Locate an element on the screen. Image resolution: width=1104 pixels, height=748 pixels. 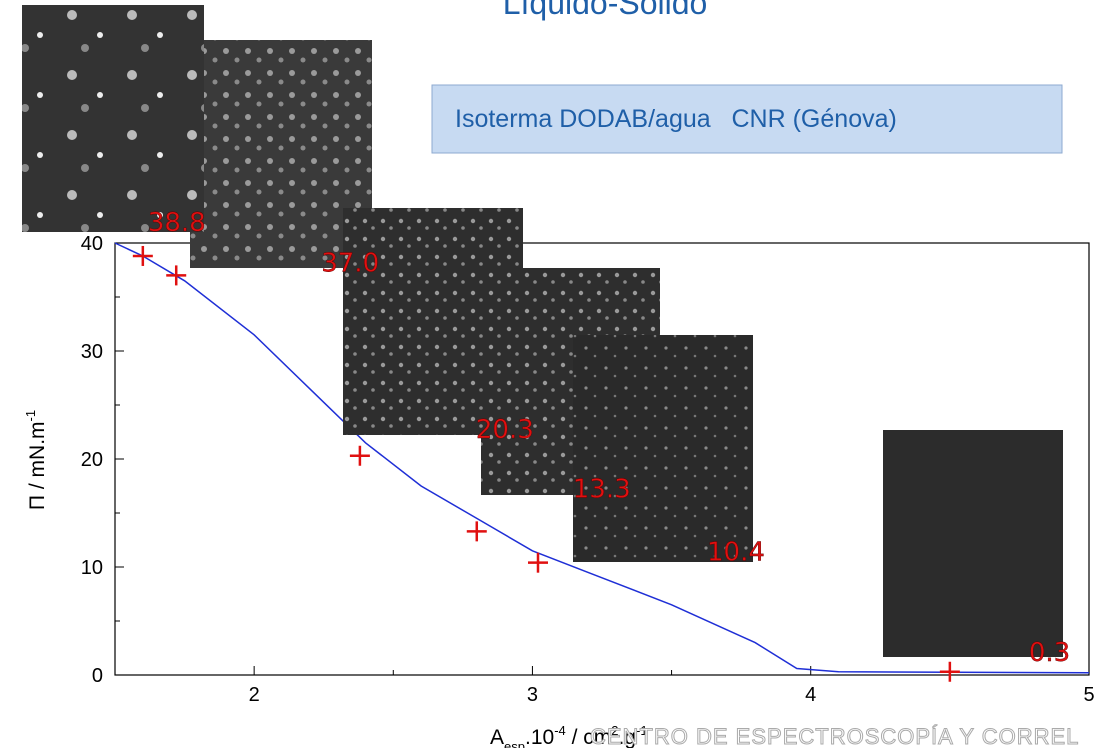
y-tick-label: 30 is located at coordinates (92, 352).